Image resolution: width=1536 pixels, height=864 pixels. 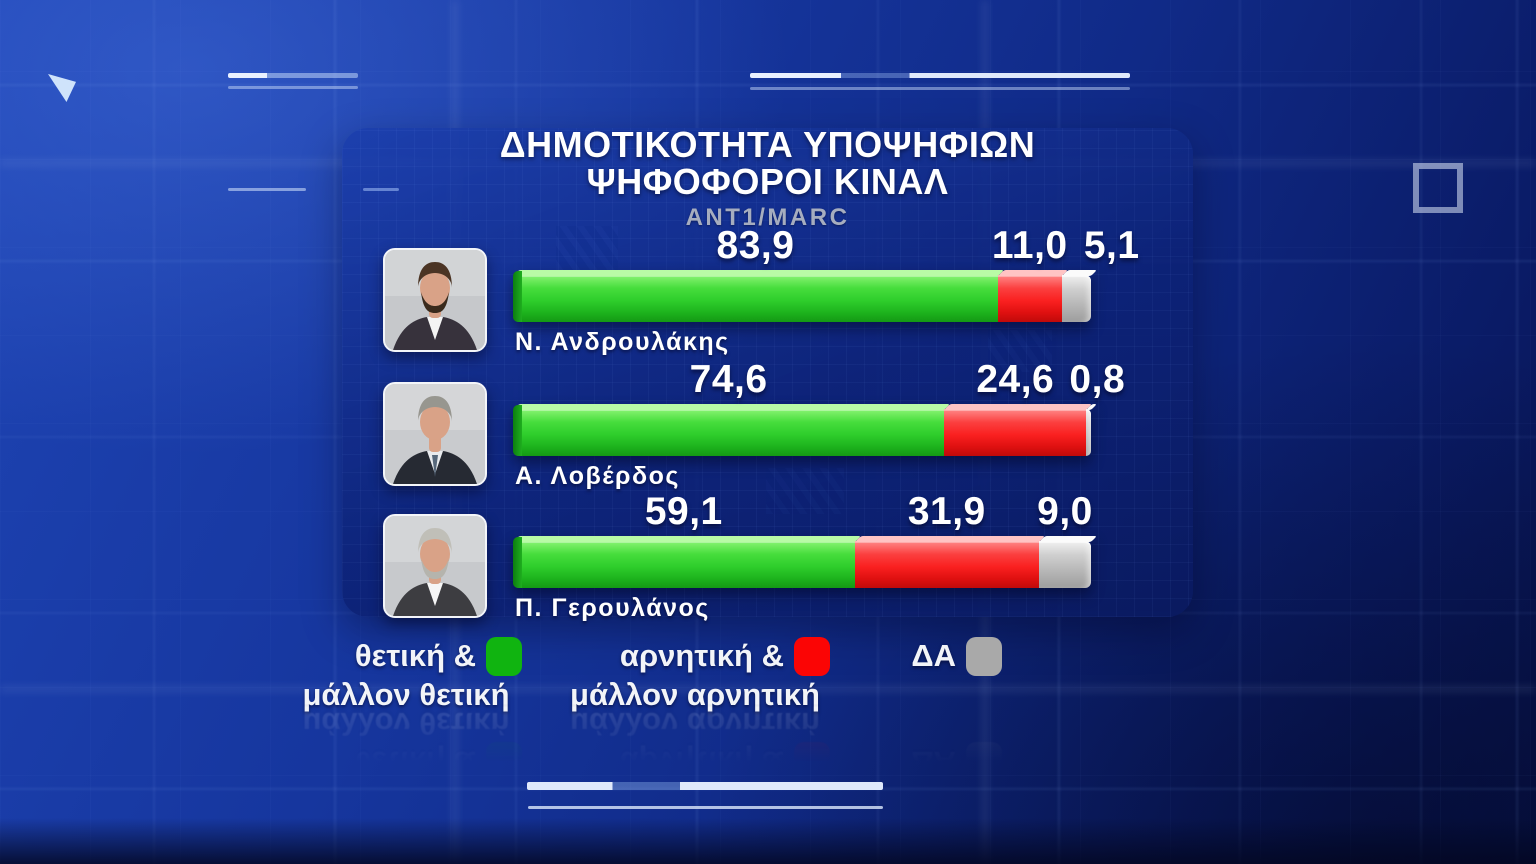 I want to click on value-label-negative: 11,0, so click(x=1029, y=245).